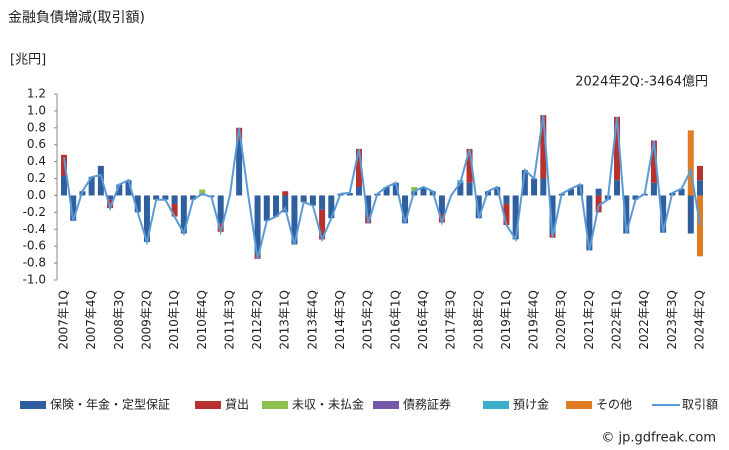 This screenshot has width=729, height=450. What do you see at coordinates (451, 320) in the screenshot?
I see `x-tick-label: 2017年3Q` at bounding box center [451, 320].